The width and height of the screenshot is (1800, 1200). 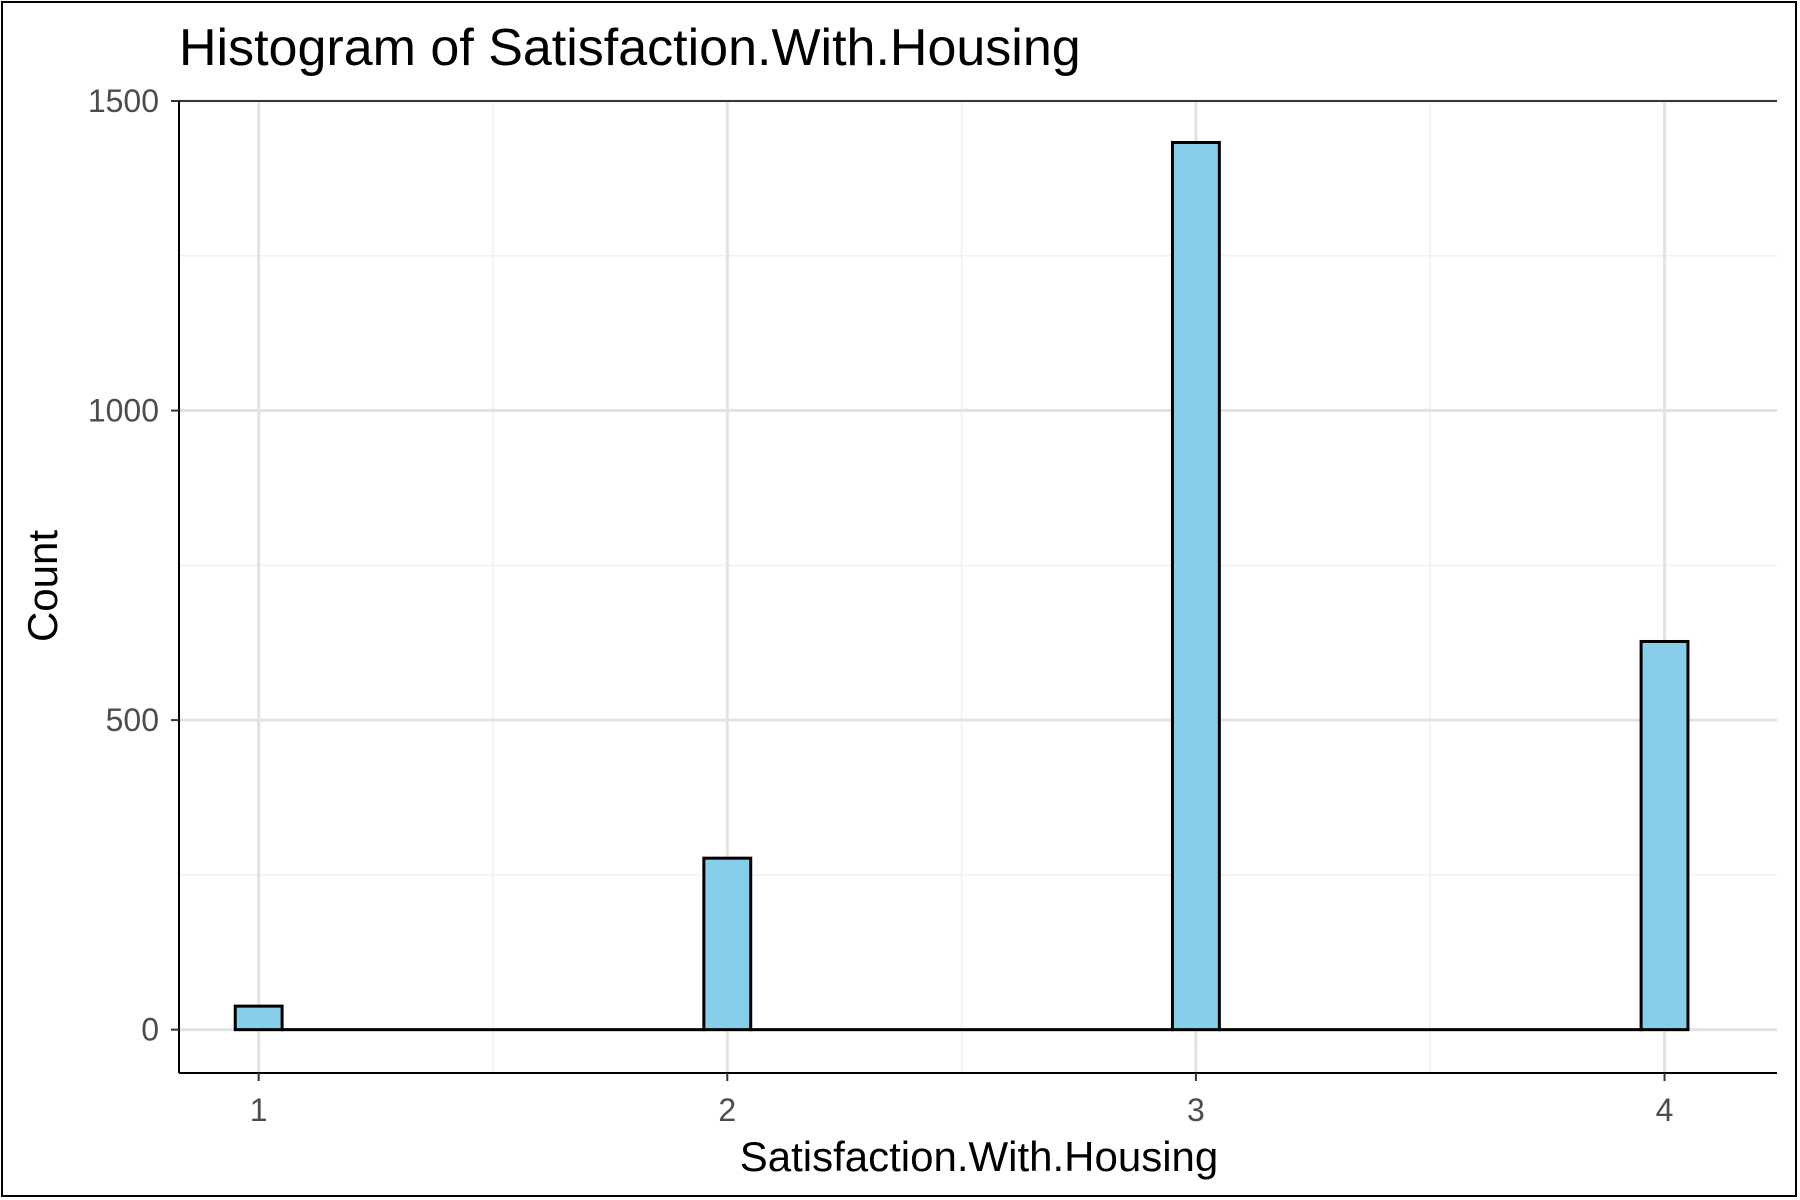 I want to click on x-tick-label: 4, so click(x=1665, y=1110).